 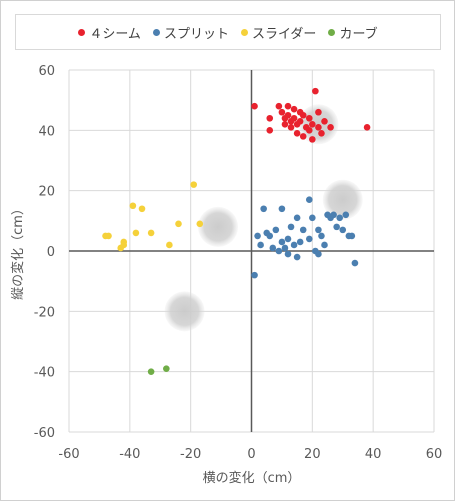 I want to click on legend-item: スプリット, so click(x=190, y=32).